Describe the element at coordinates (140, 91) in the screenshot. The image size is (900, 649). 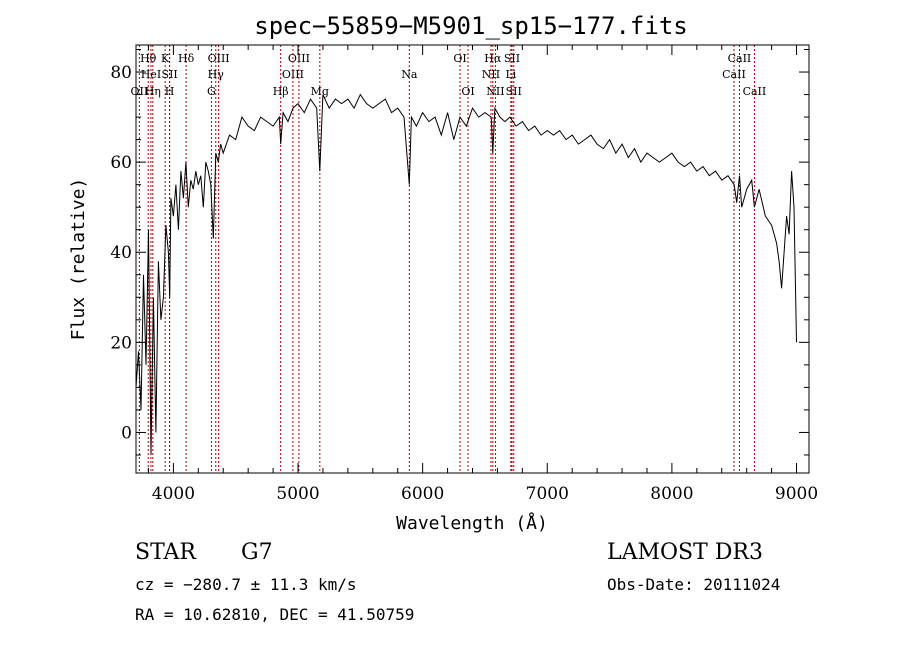
I see `spectral-line-label-2: OII` at that location.